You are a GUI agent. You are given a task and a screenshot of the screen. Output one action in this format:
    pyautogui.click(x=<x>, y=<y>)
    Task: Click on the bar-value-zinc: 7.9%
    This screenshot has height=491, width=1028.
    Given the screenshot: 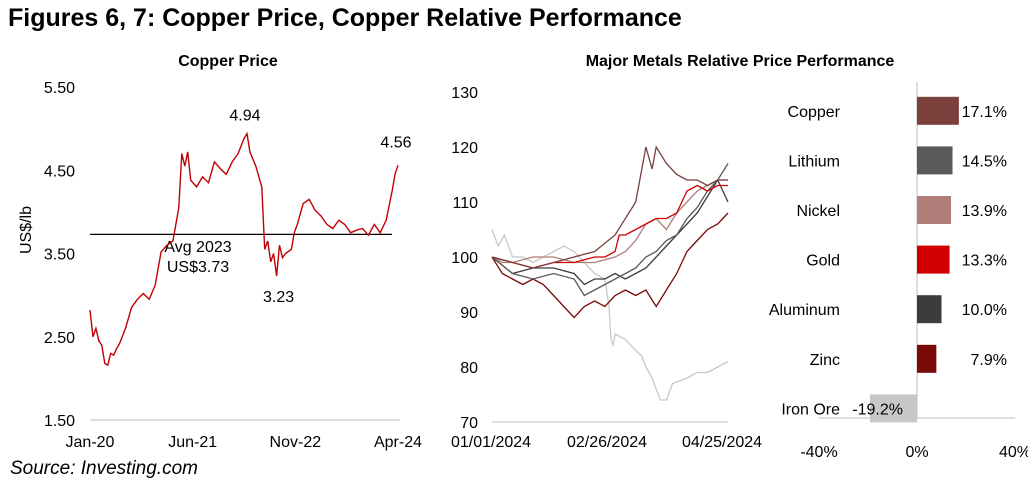 What is the action you would take?
    pyautogui.click(x=989, y=360)
    